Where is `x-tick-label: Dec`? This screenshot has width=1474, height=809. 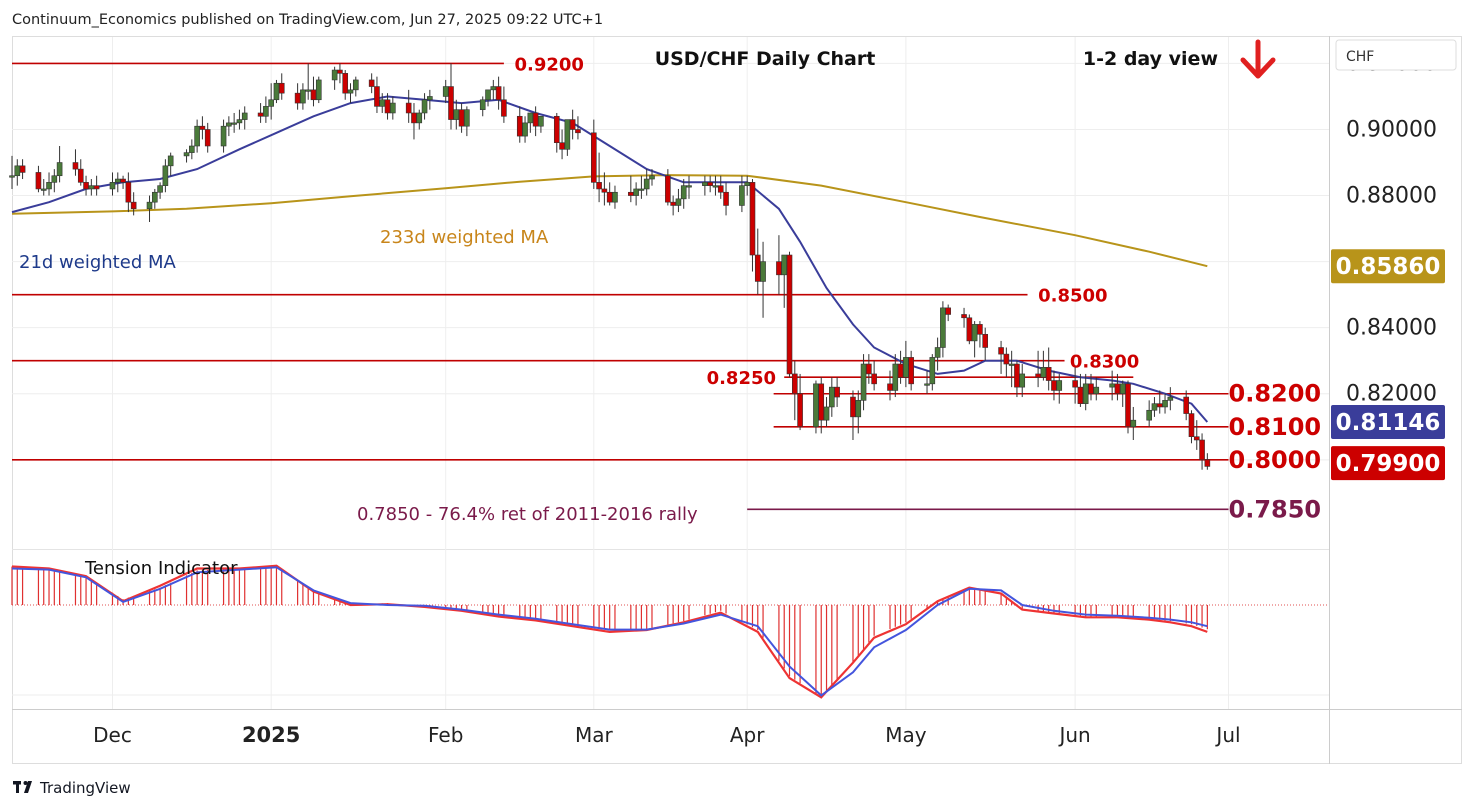
x-tick-label: Dec is located at coordinates (112, 735).